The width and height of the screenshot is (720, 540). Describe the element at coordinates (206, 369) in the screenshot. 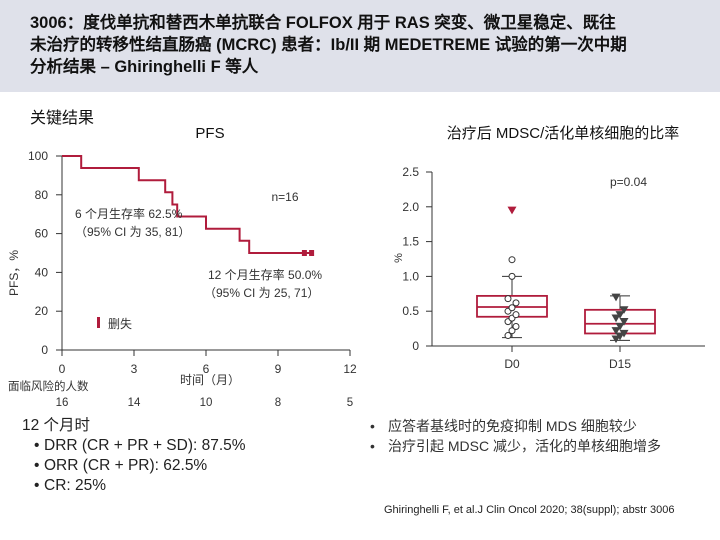

I see `km-x-tick-label: 6` at that location.